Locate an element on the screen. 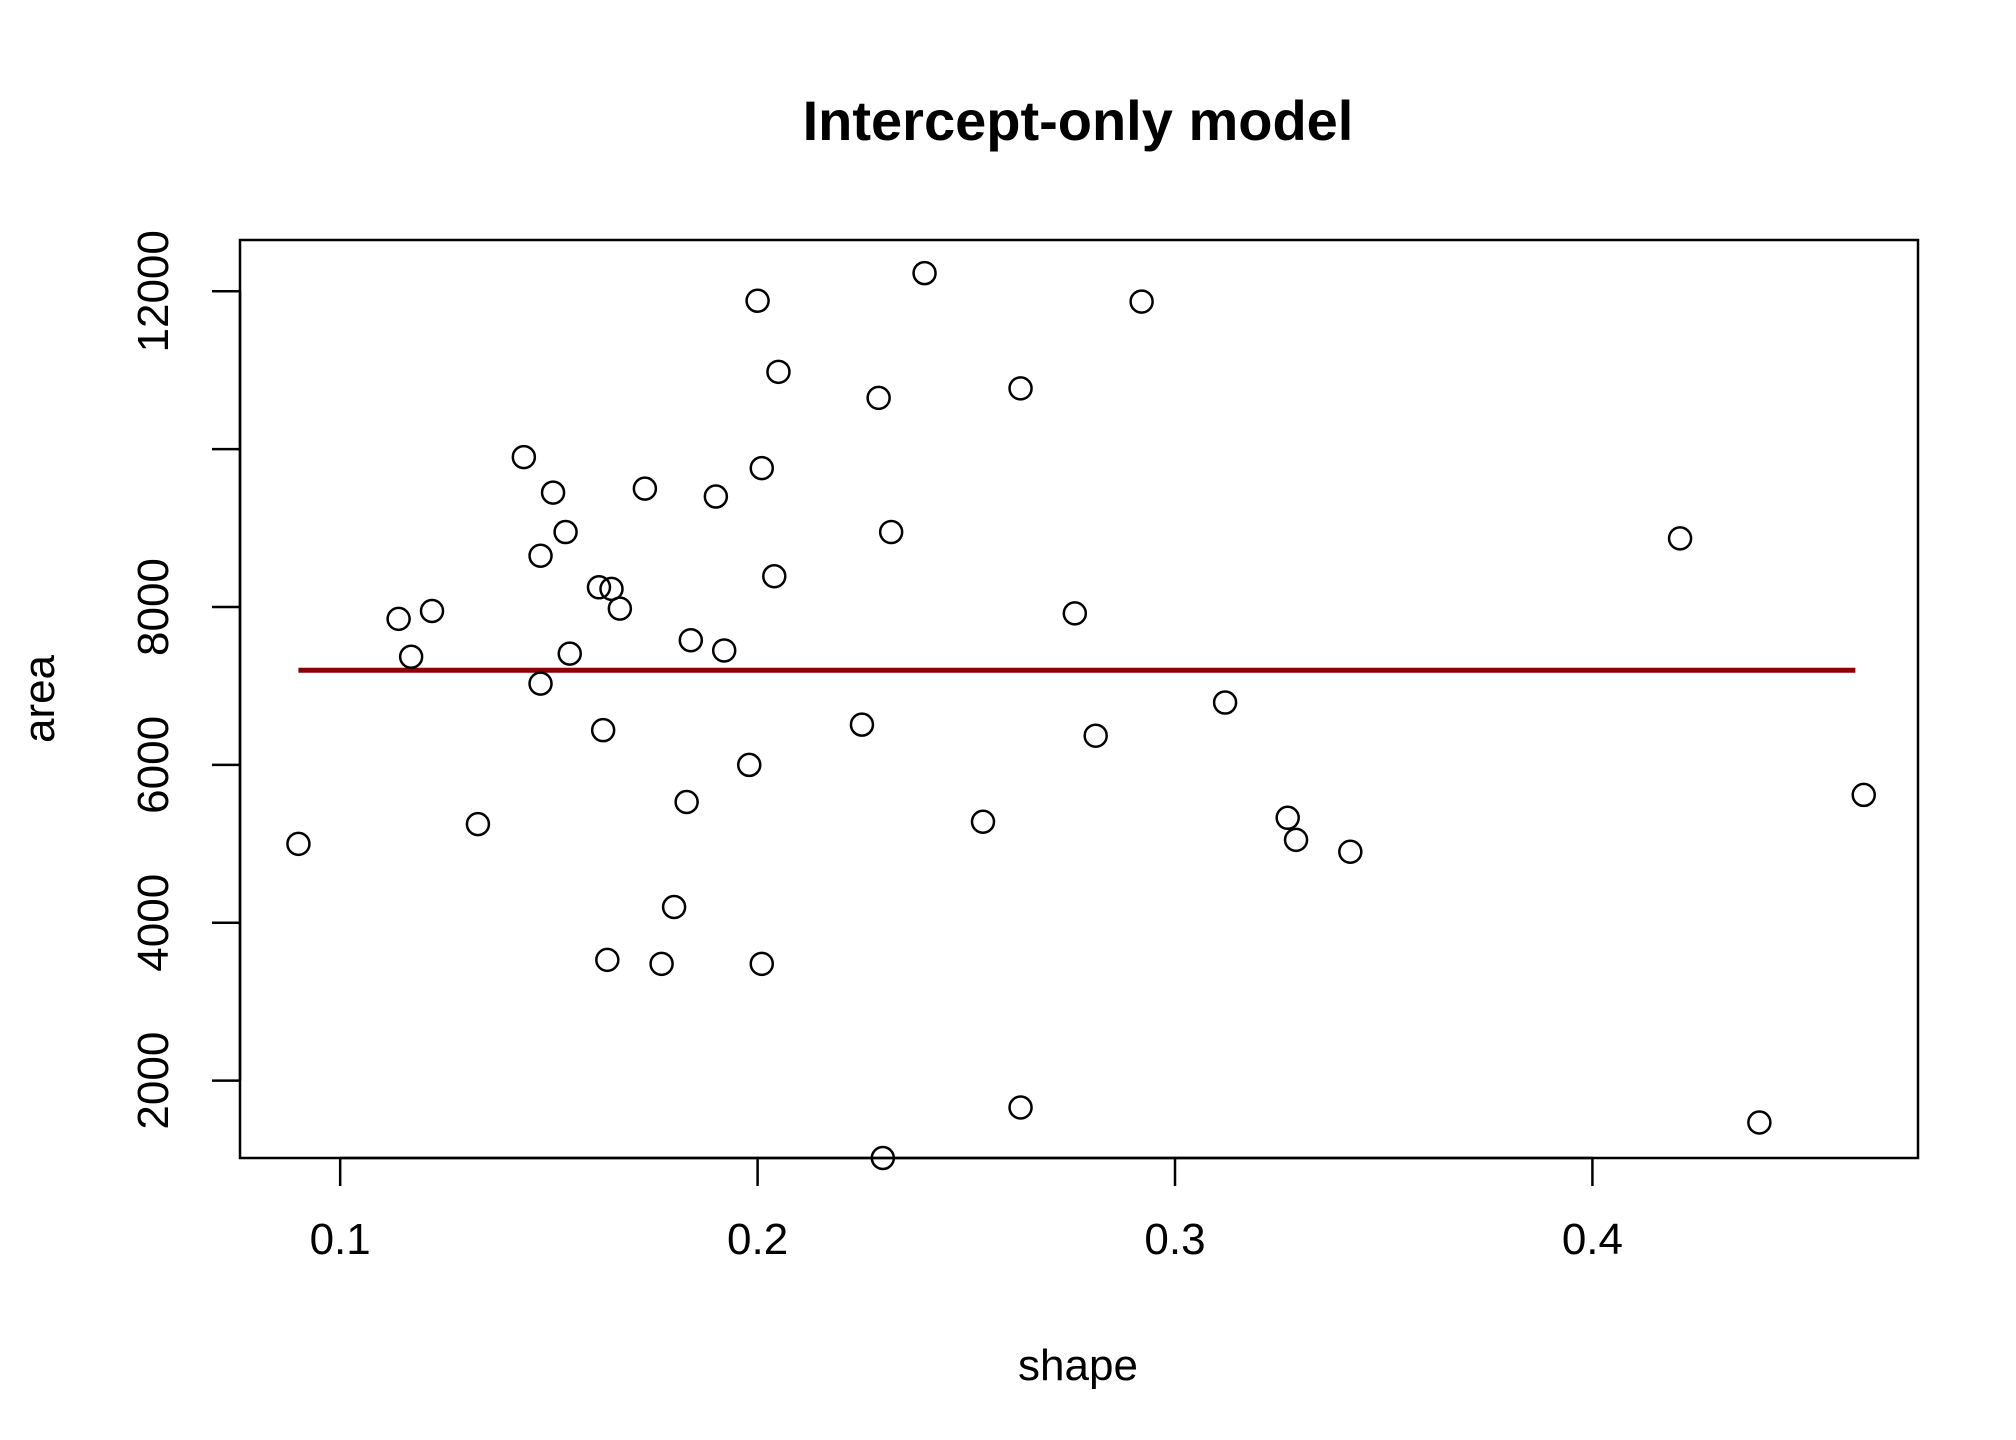 This screenshot has width=2016, height=1440. x-tick-label: 0.1 is located at coordinates (340, 1239).